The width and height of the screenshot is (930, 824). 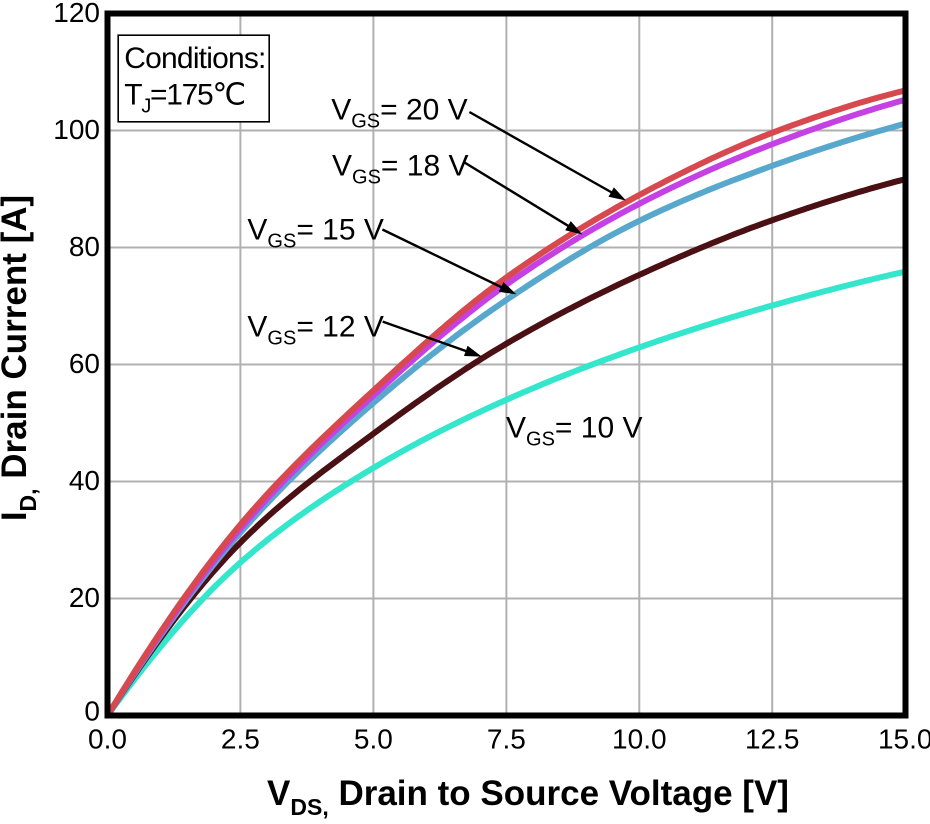 What do you see at coordinates (84, 246) in the screenshot?
I see `svg-text: 80` at bounding box center [84, 246].